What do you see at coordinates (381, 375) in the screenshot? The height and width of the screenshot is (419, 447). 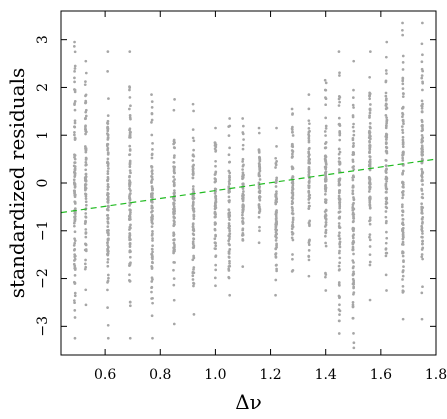 I see `x-tick-label: 1.6` at bounding box center [381, 375].